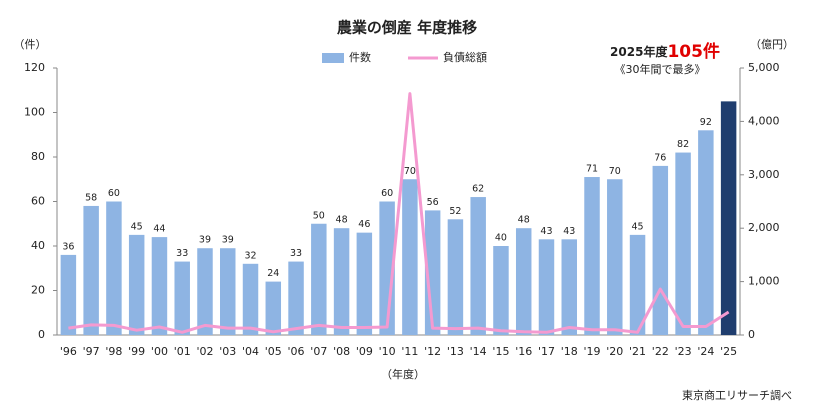  What do you see at coordinates (455, 351) in the screenshot?
I see `x-tick-label: '13` at bounding box center [455, 351].